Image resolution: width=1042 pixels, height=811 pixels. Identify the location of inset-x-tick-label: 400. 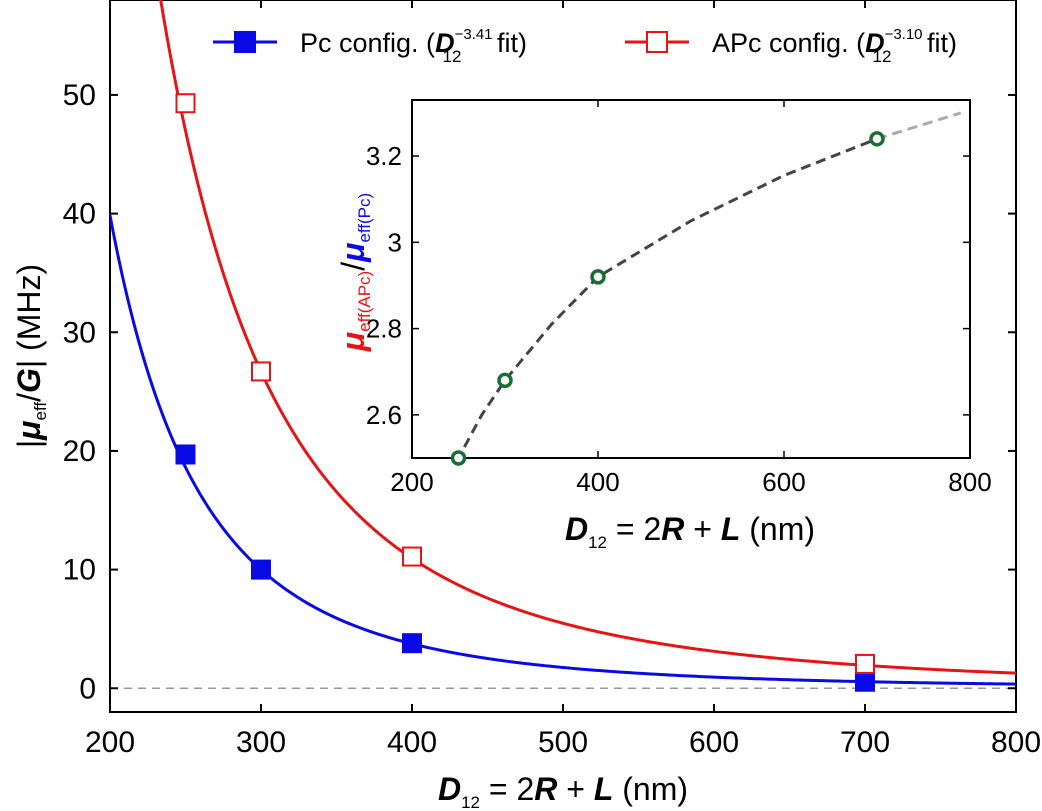
(597, 482).